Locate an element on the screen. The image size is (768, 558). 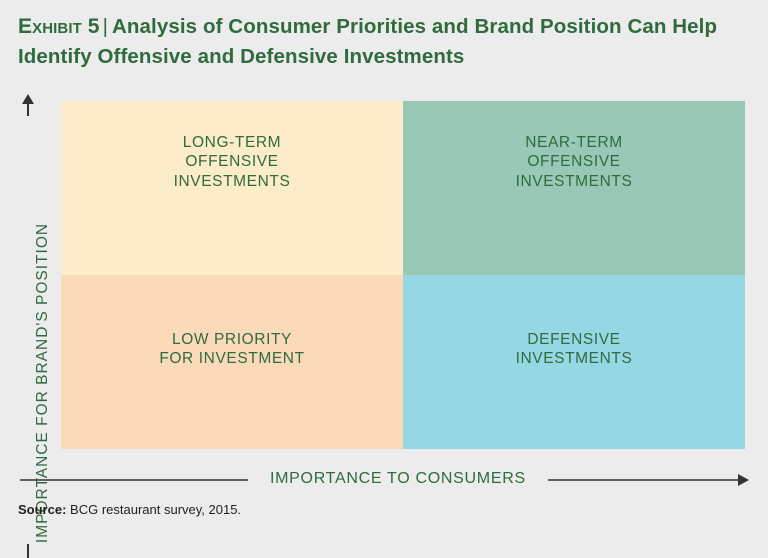
source-text: BCG restaurant survey, 2015. is located at coordinates (156, 509).